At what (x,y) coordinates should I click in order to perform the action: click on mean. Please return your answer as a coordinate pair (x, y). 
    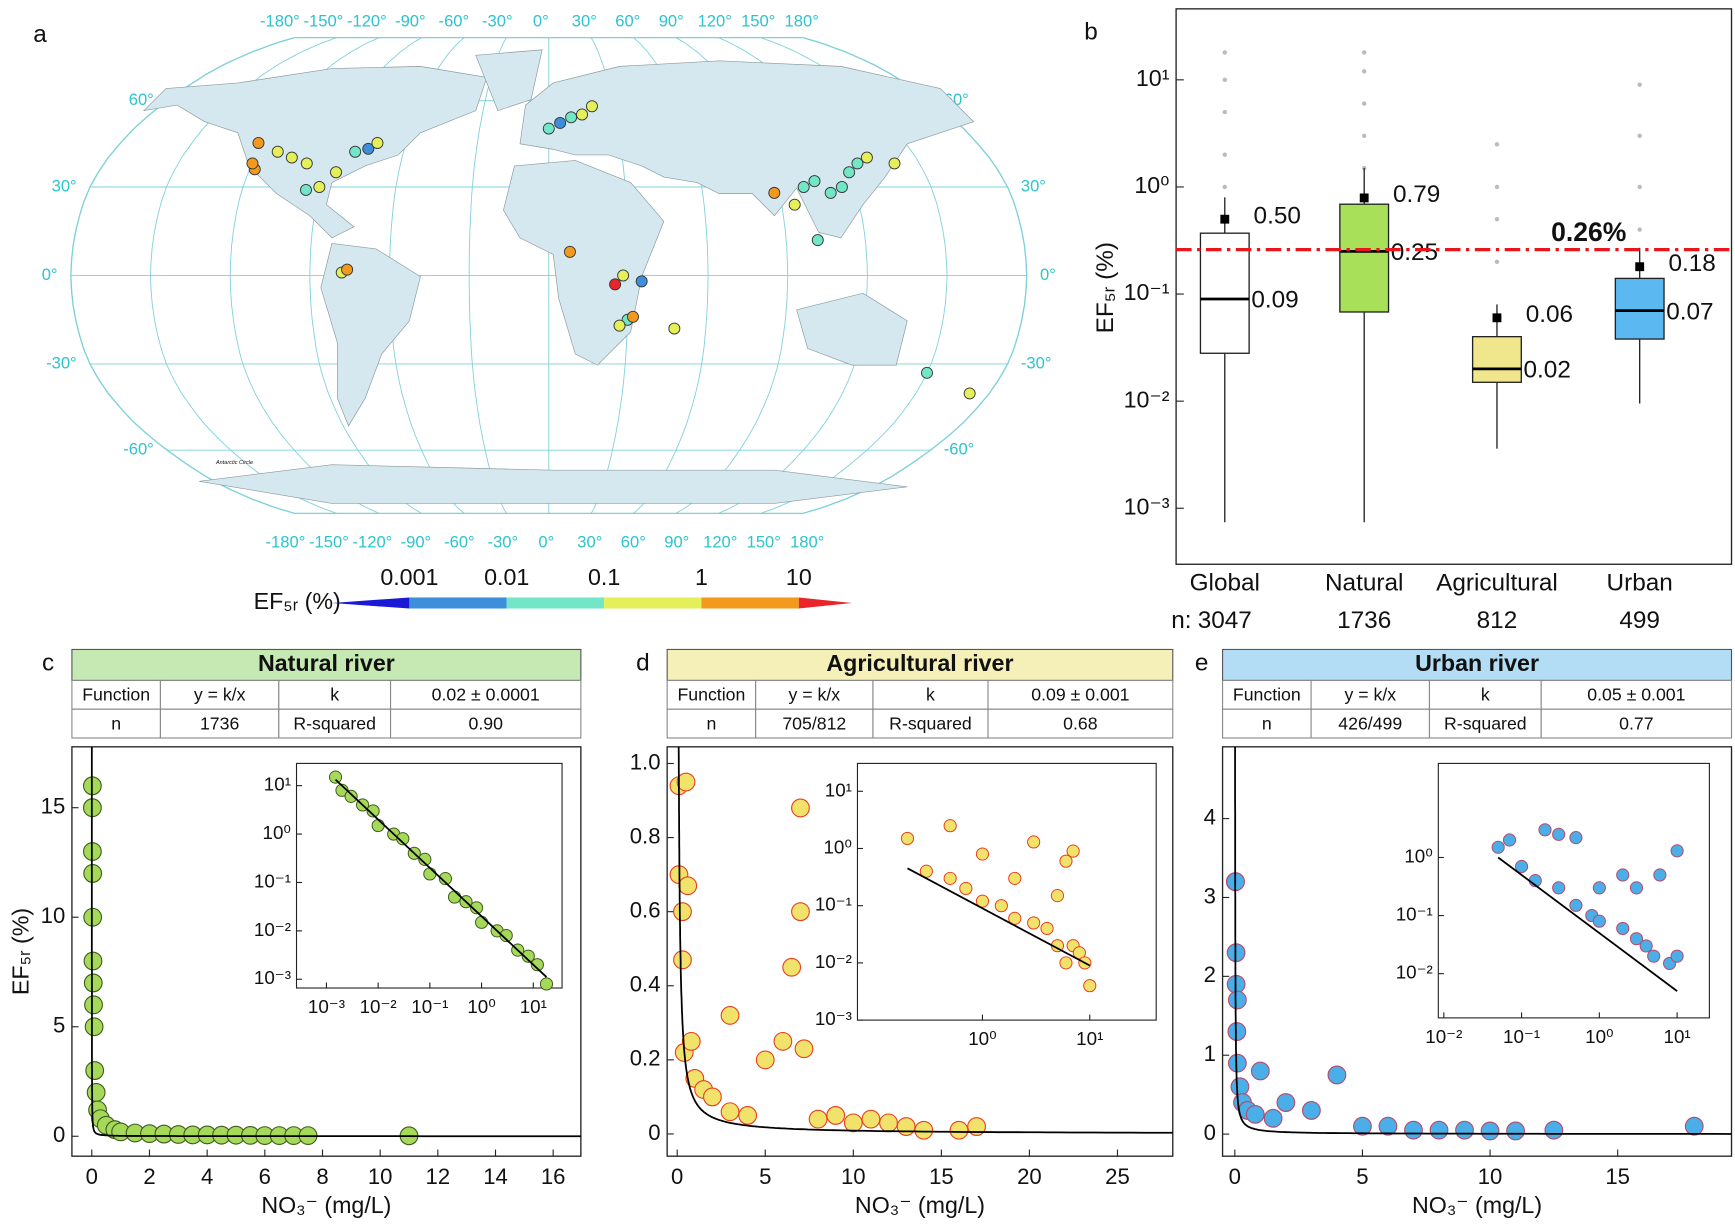
    Looking at the image, I should click on (1364, 198).